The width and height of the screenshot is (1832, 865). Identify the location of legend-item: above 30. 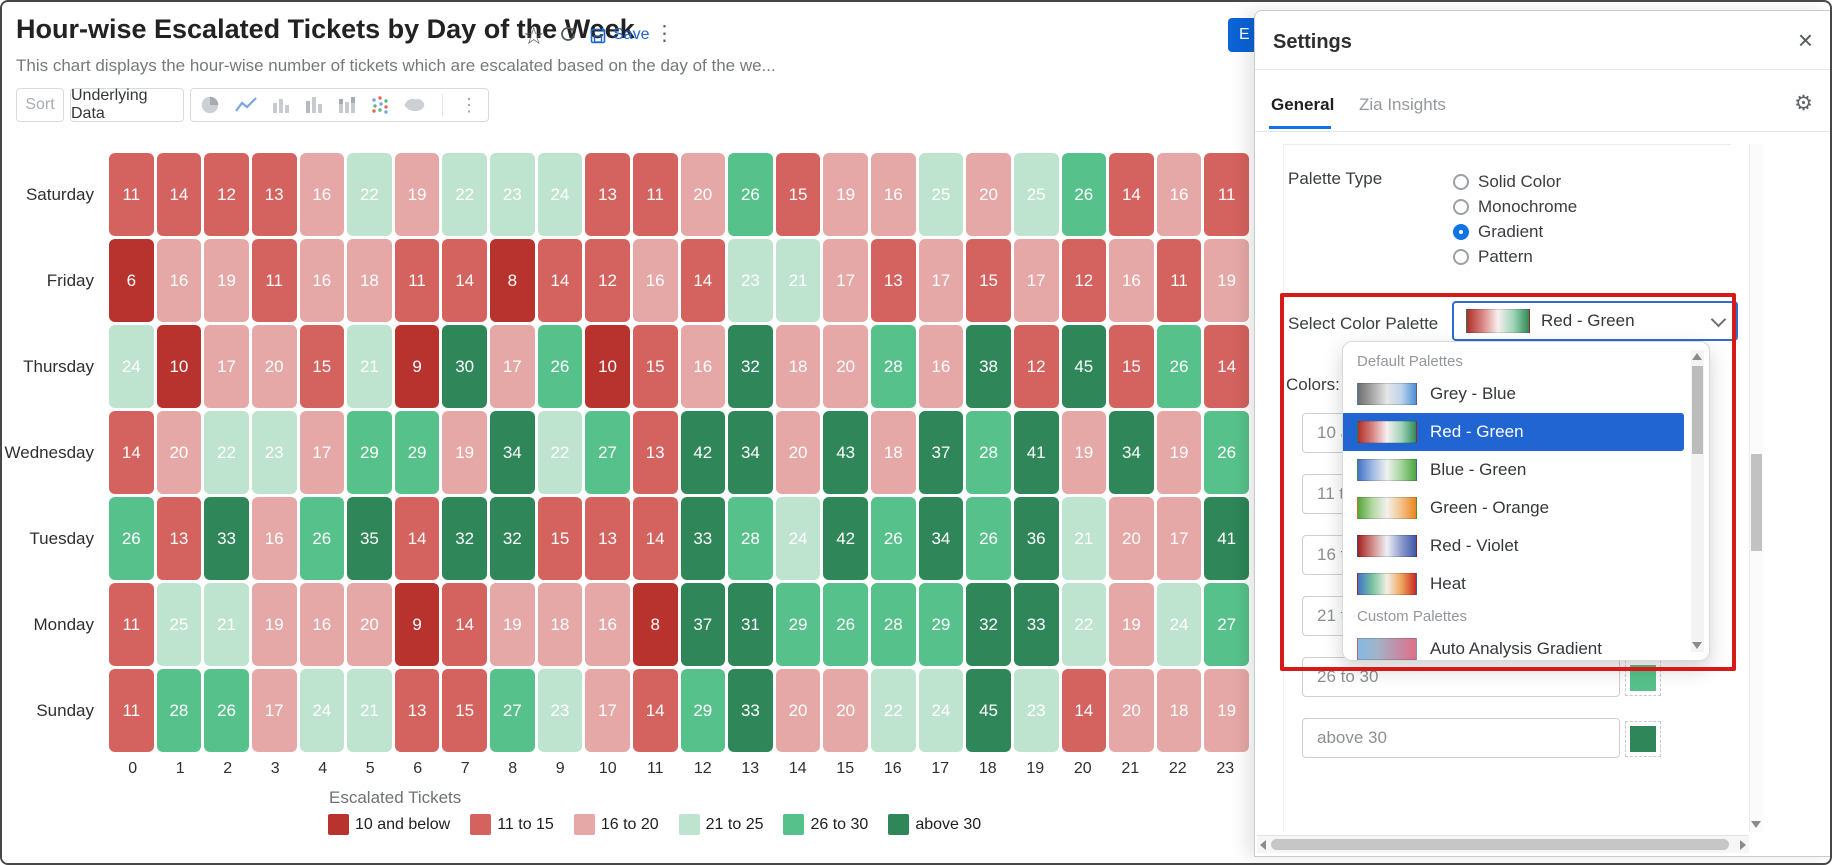
(934, 824).